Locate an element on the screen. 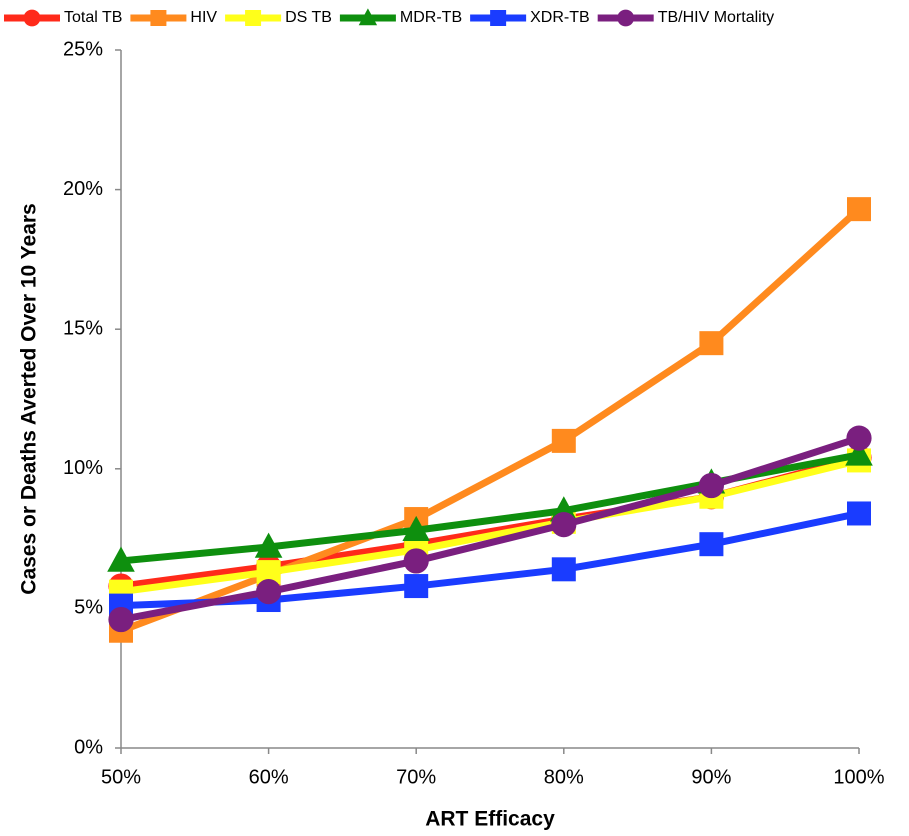 The image size is (909, 836). x-tick-label: 100% is located at coordinates (858, 777).